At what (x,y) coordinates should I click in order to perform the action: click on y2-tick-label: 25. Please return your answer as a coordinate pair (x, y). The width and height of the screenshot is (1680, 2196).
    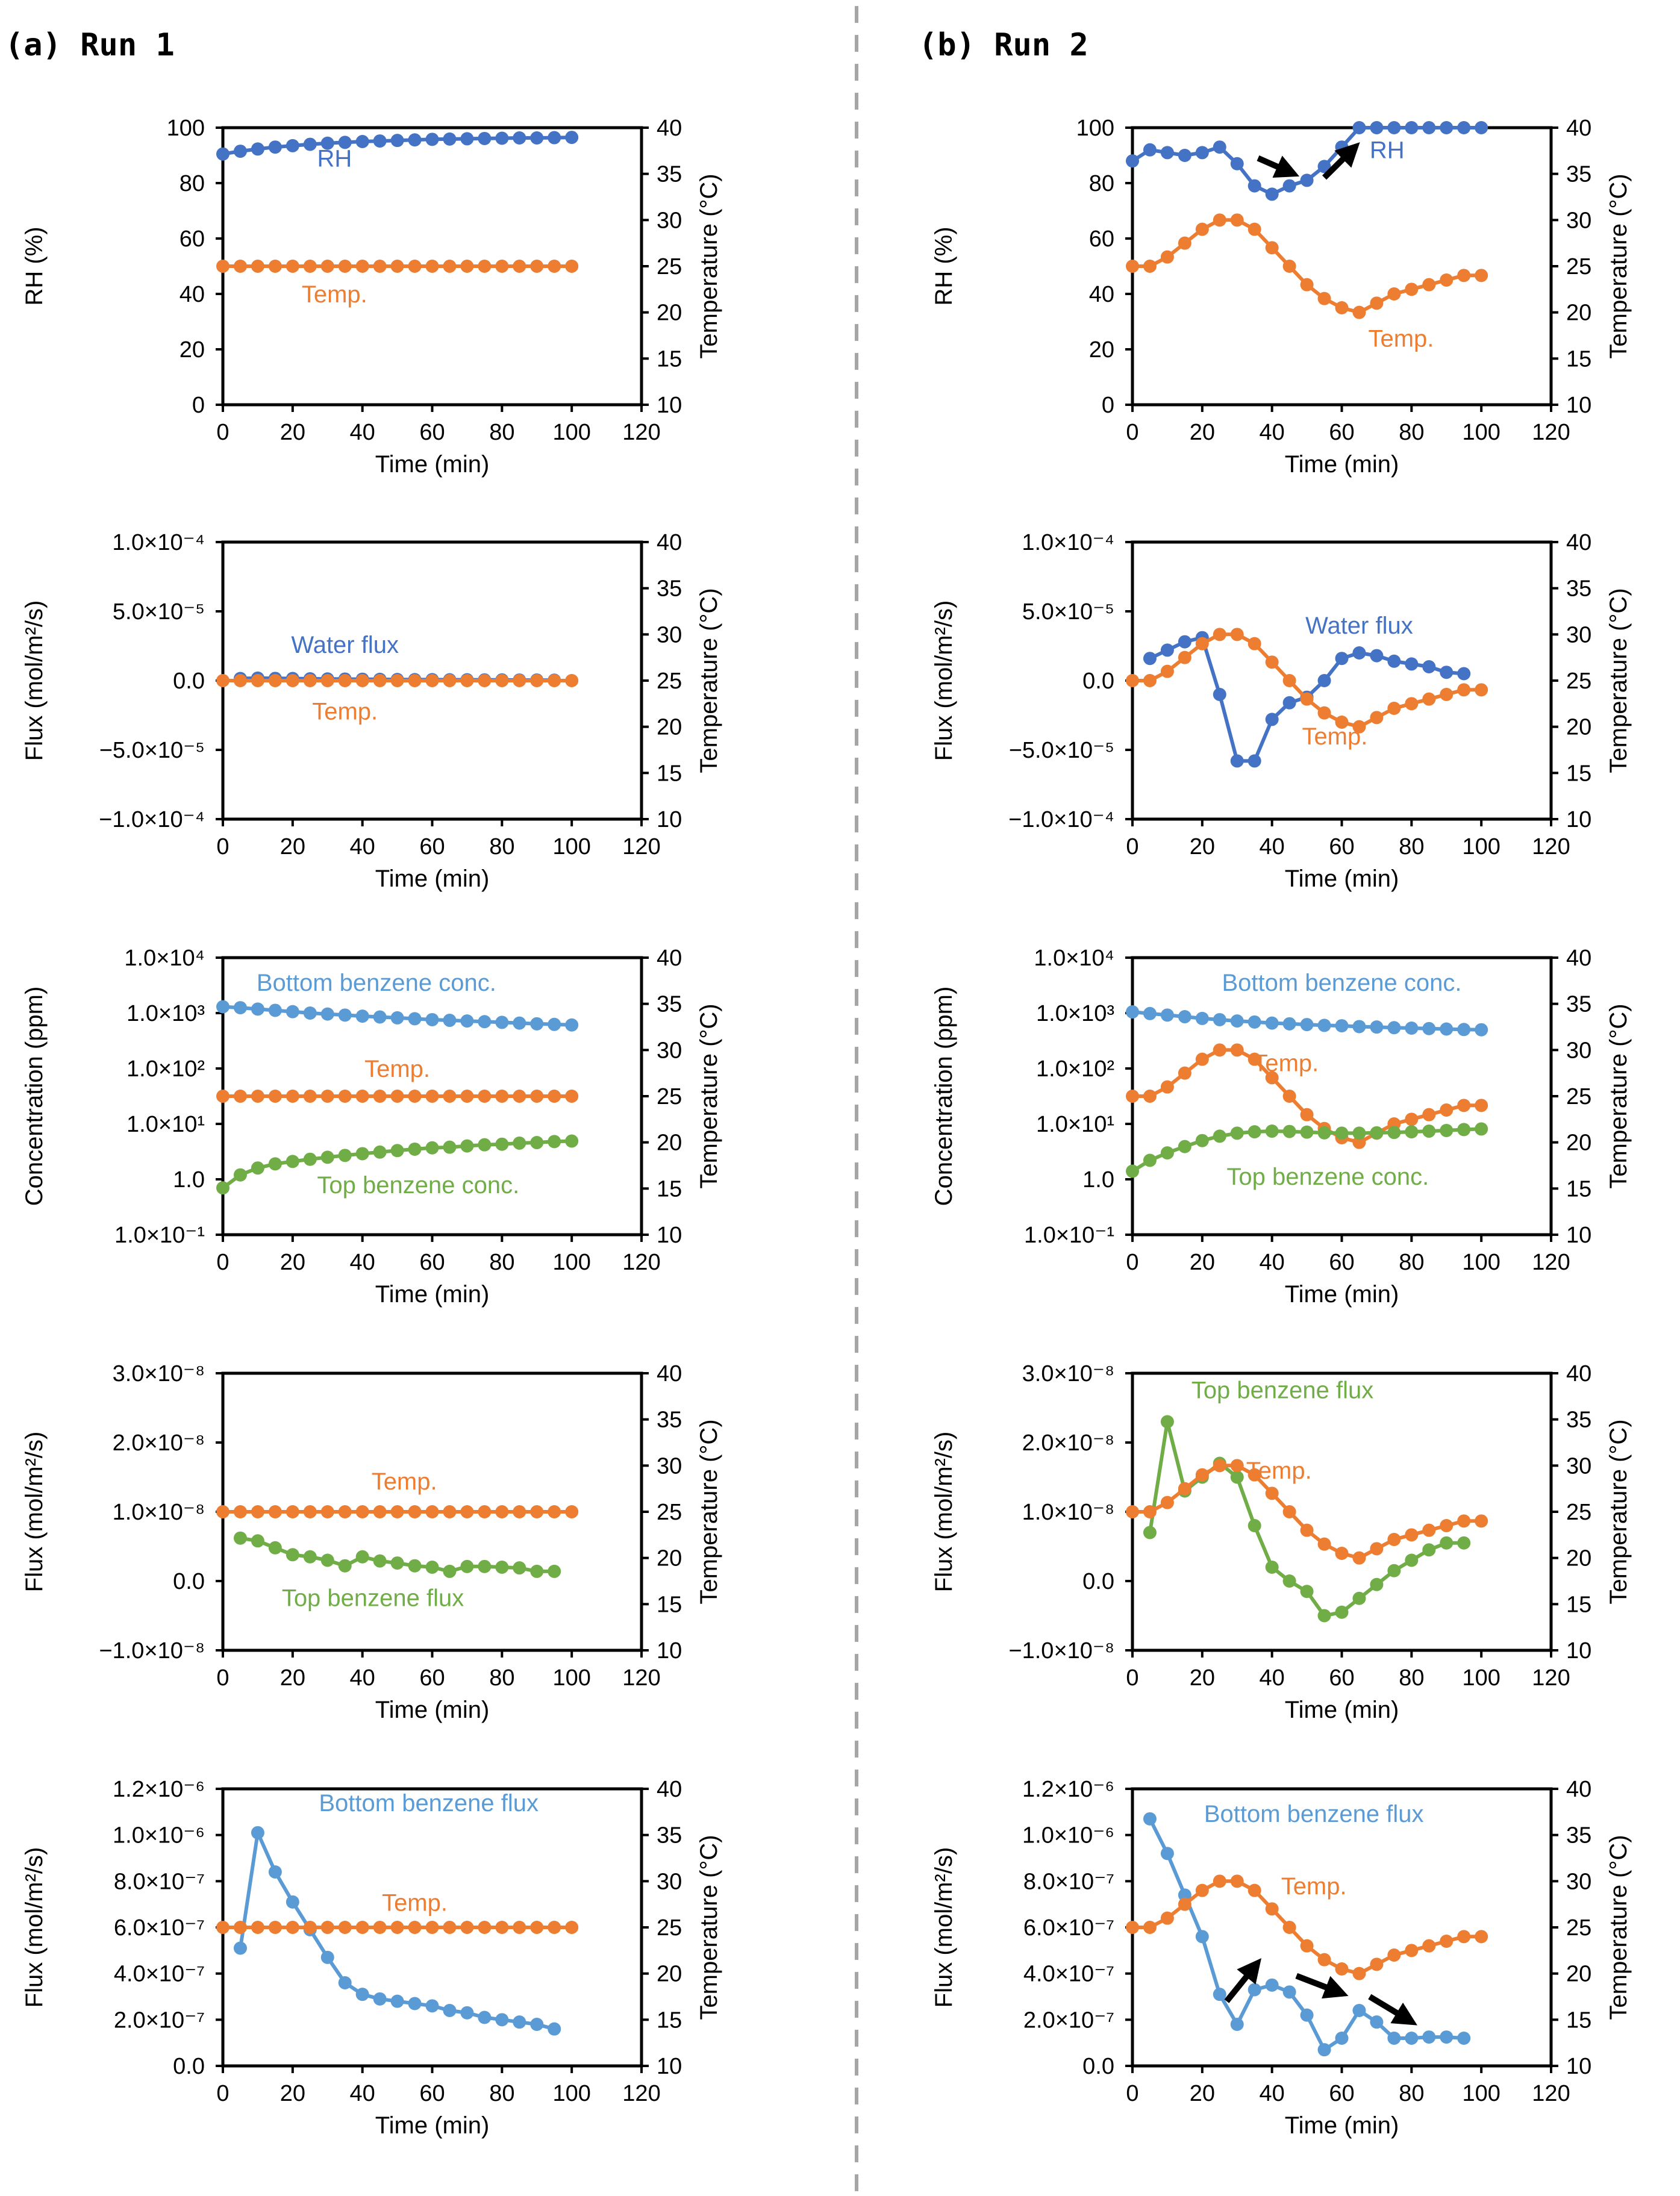
    Looking at the image, I should click on (669, 1096).